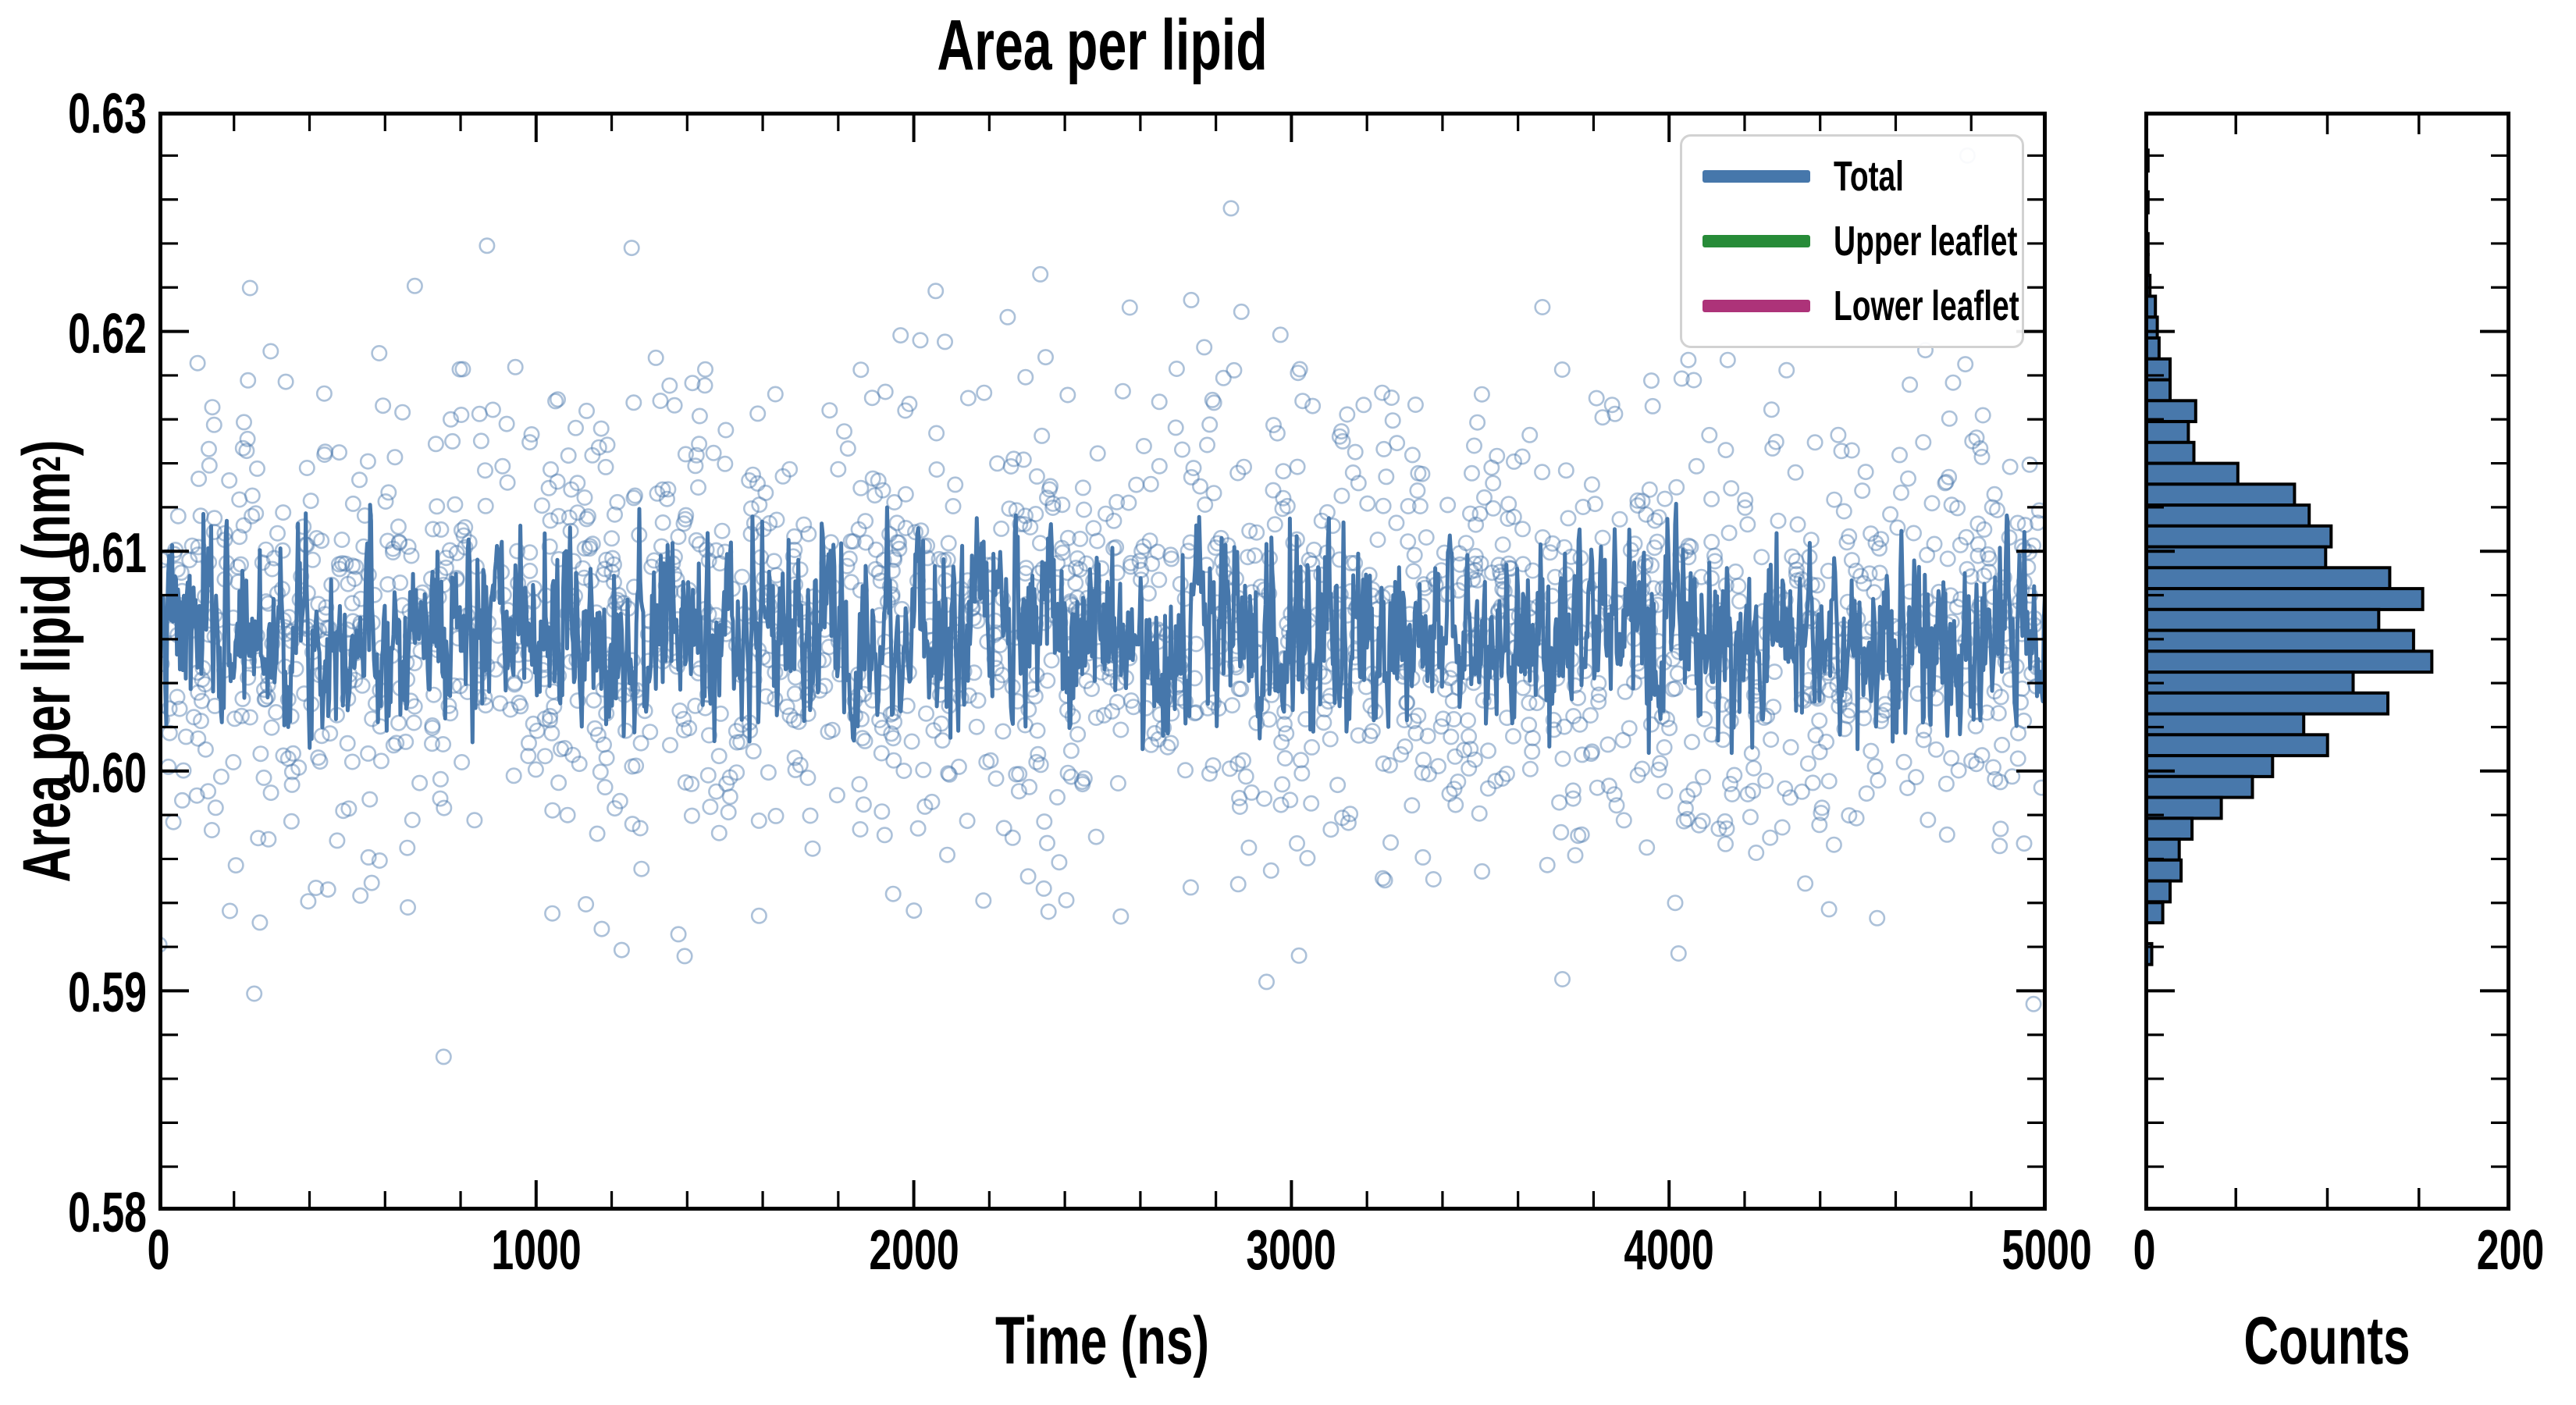 The width and height of the screenshot is (2576, 1405). I want to click on x-tick-label-2000: 2000, so click(913, 1250).